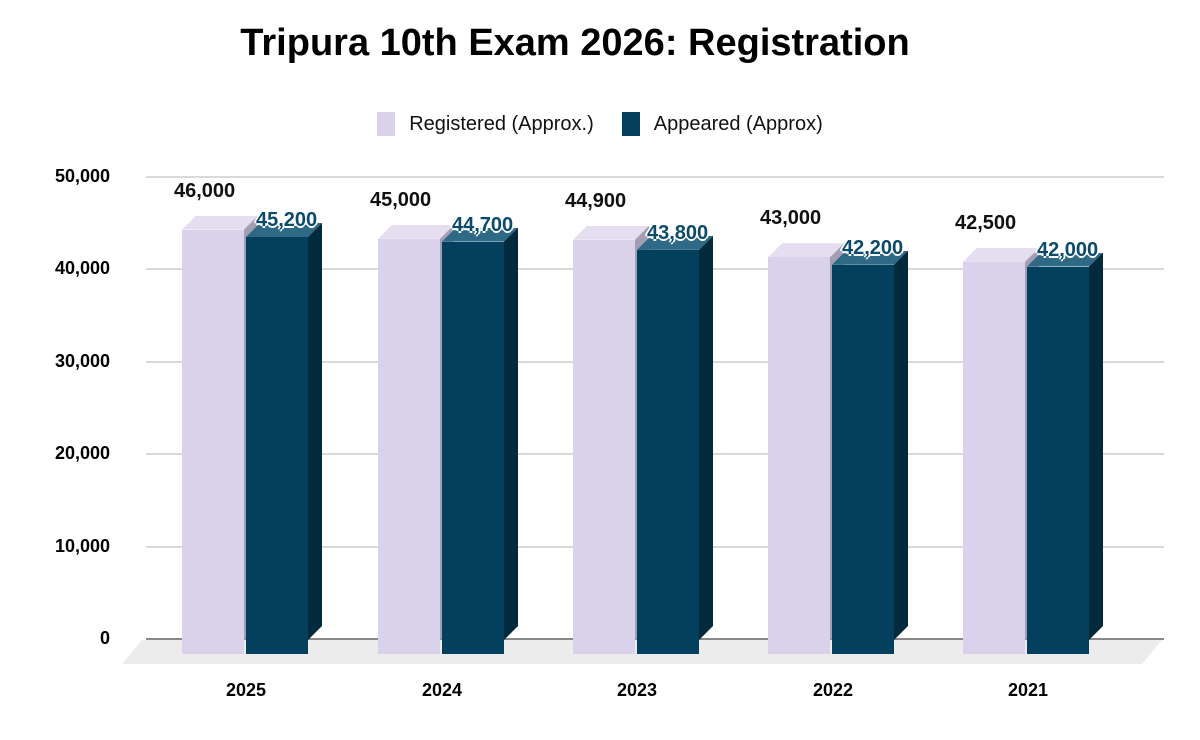 This screenshot has height=740, width=1200. I want to click on y-tick: 0, so click(104, 638).